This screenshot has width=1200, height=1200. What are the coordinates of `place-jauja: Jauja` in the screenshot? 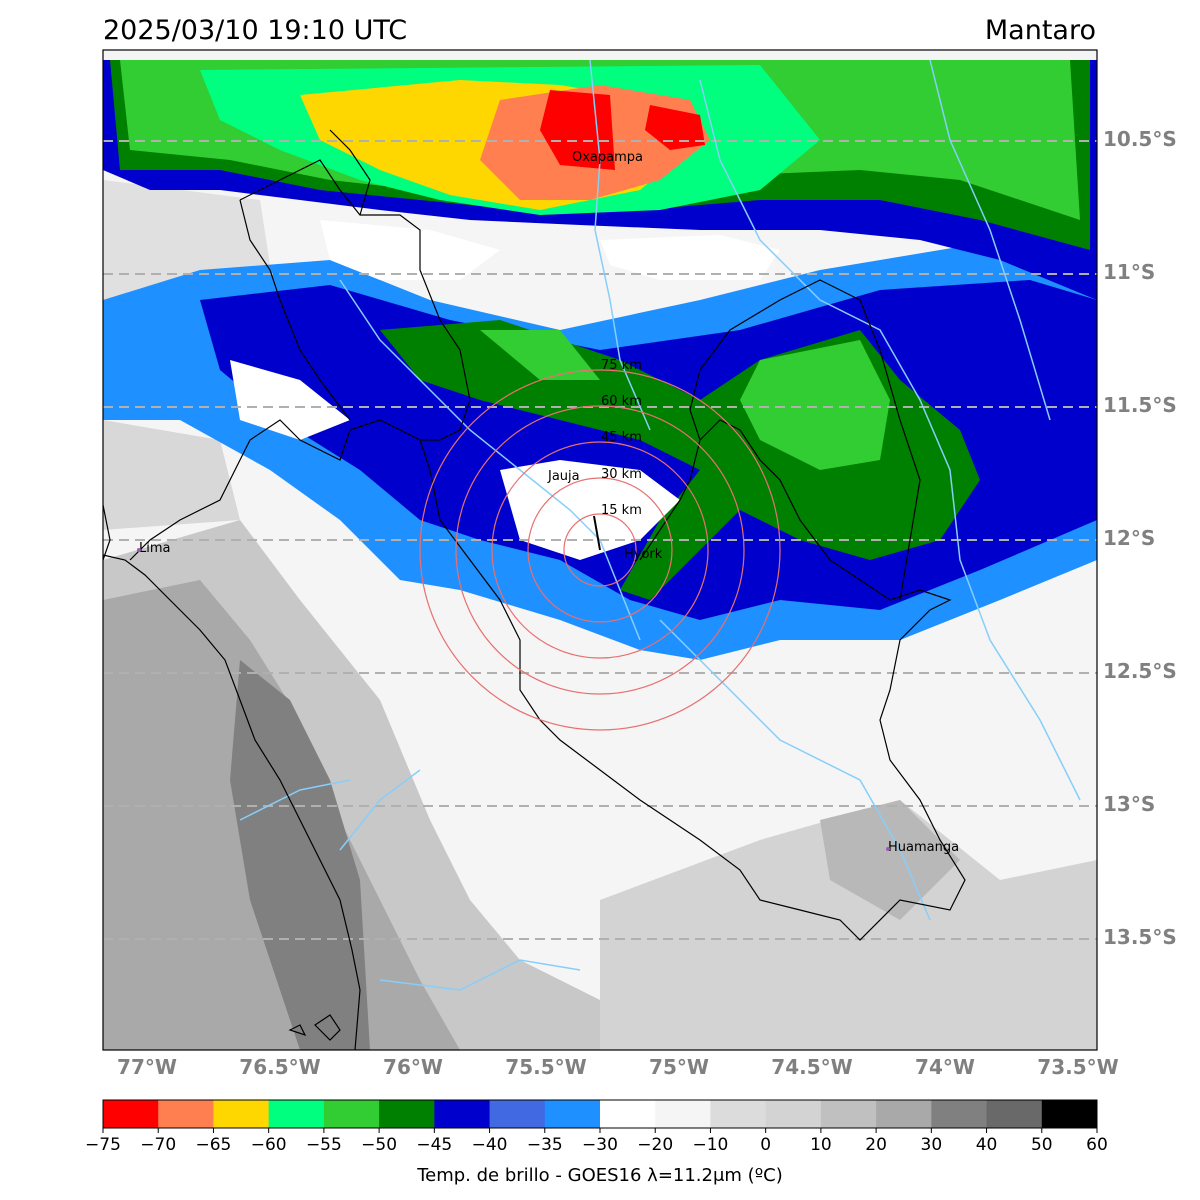 It's located at (563, 476).